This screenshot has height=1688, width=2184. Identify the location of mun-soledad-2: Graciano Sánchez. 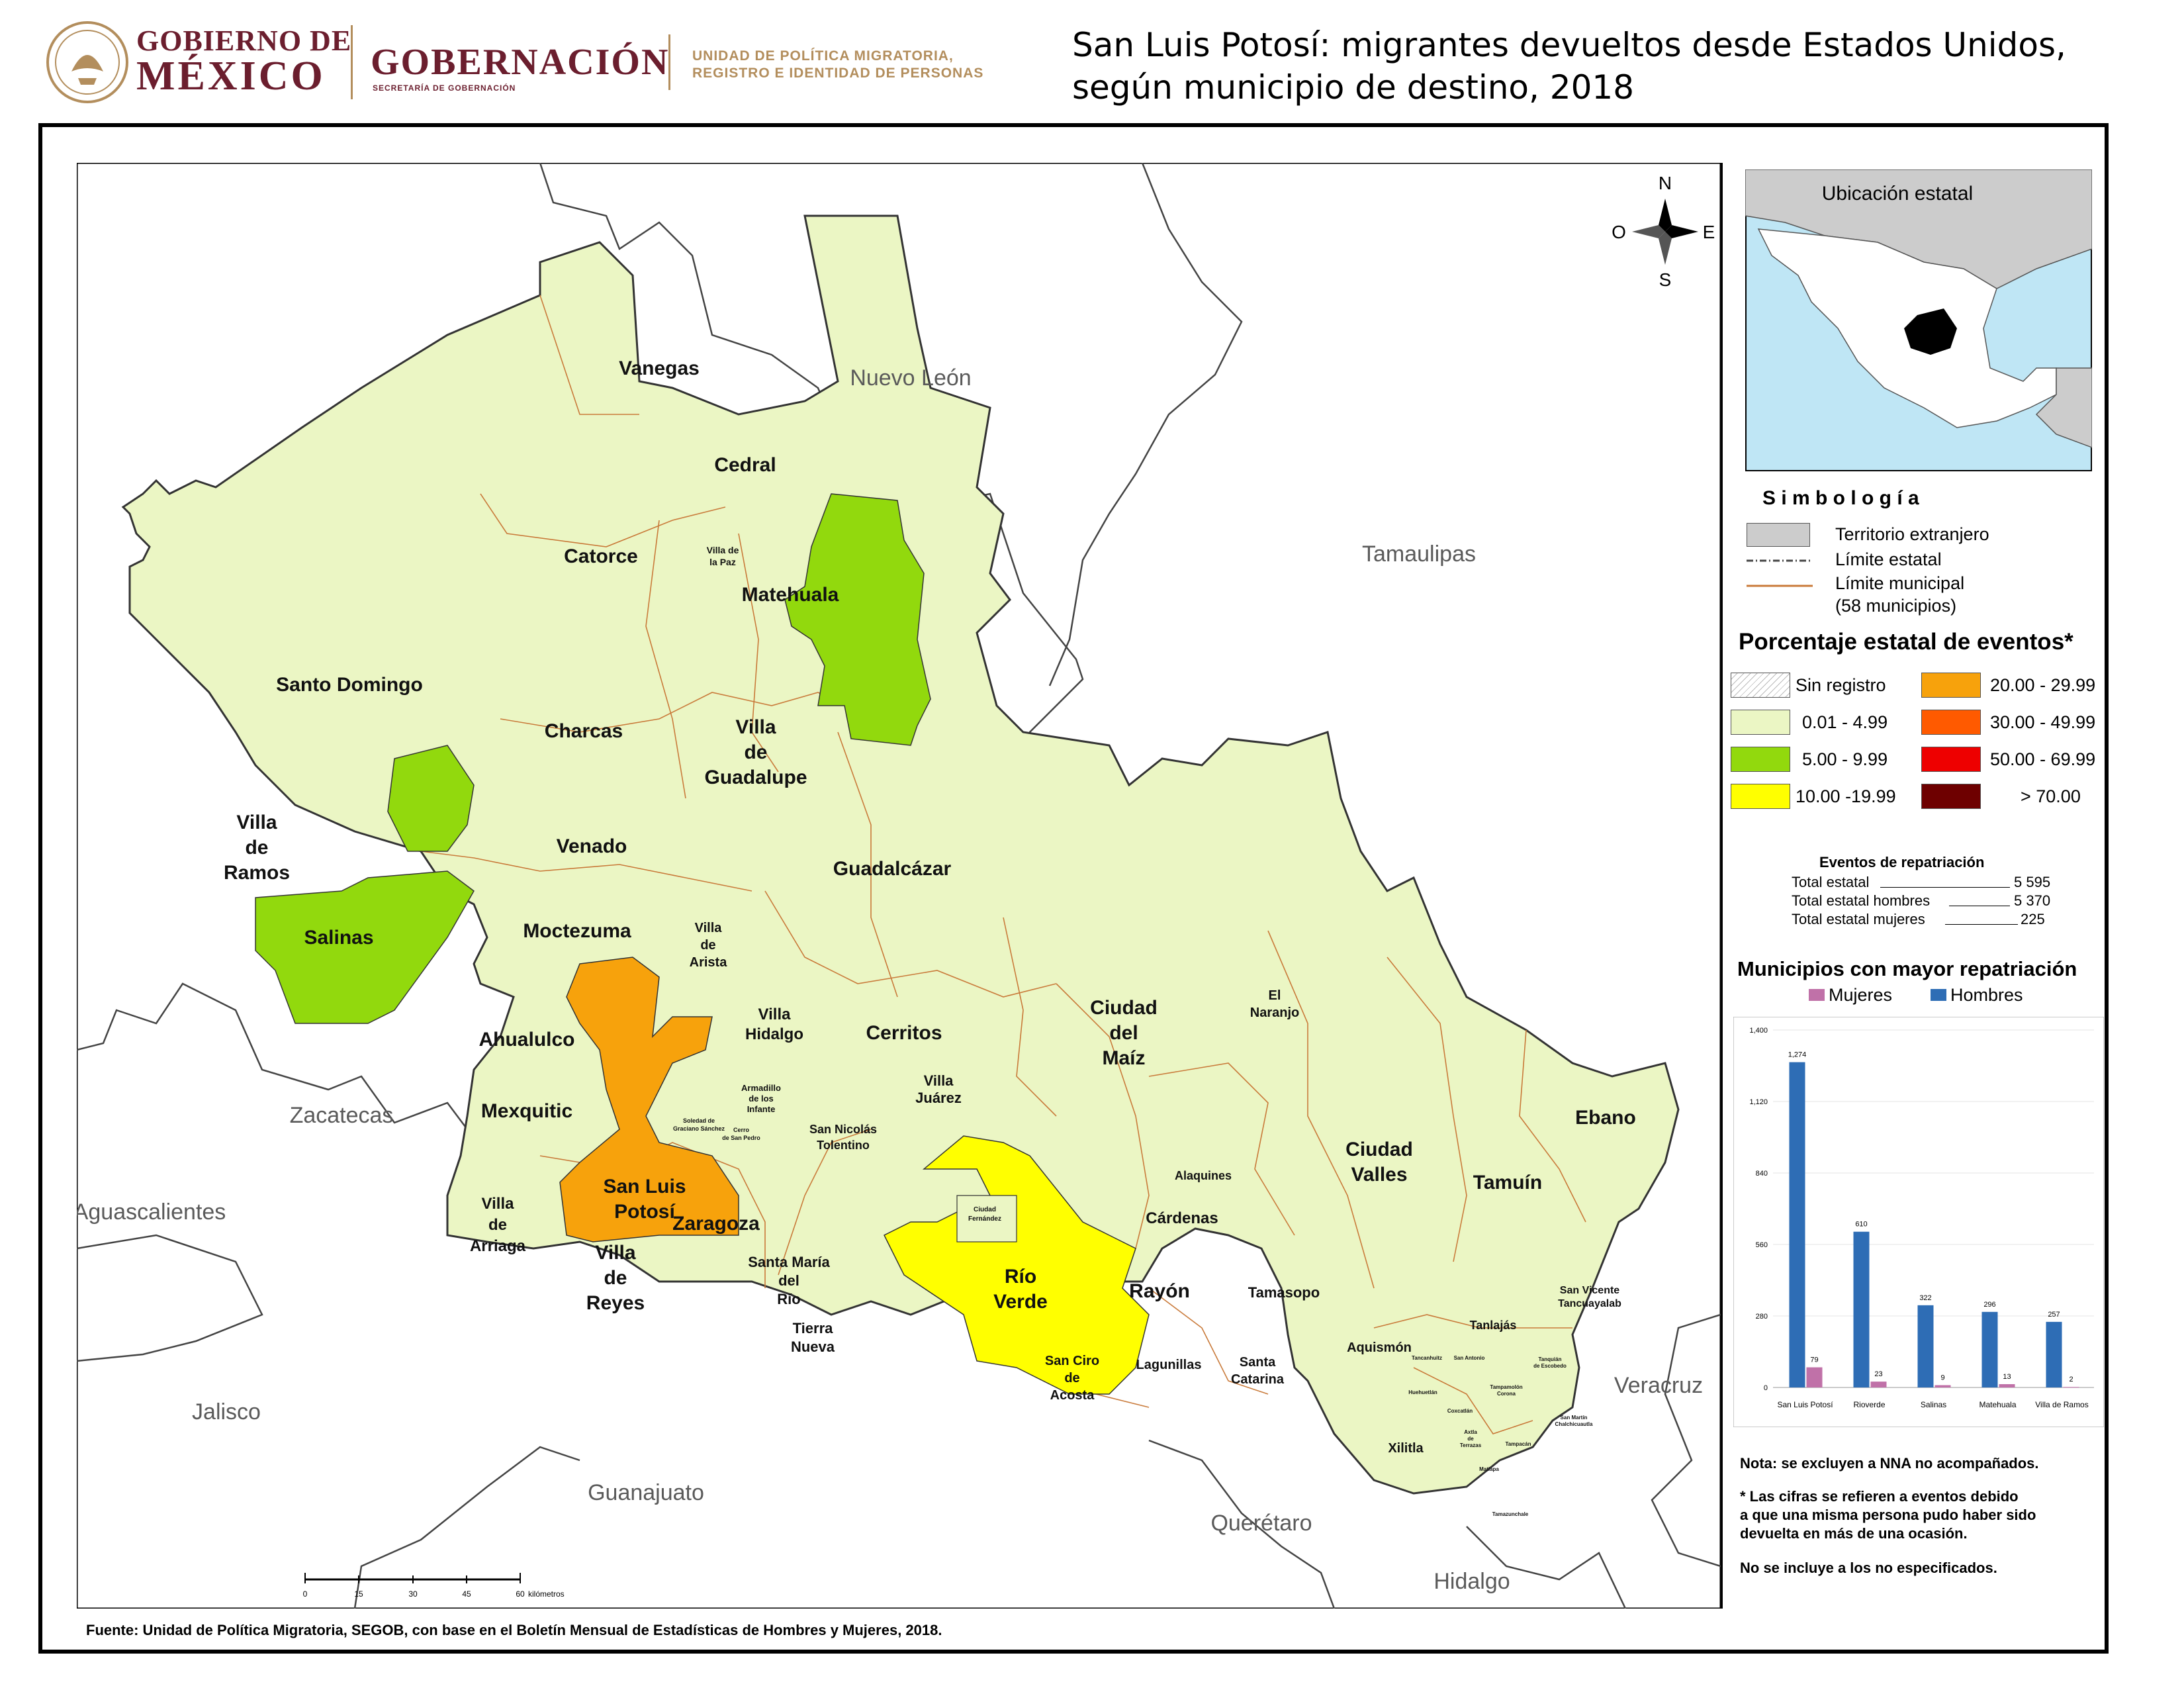
(699, 1128).